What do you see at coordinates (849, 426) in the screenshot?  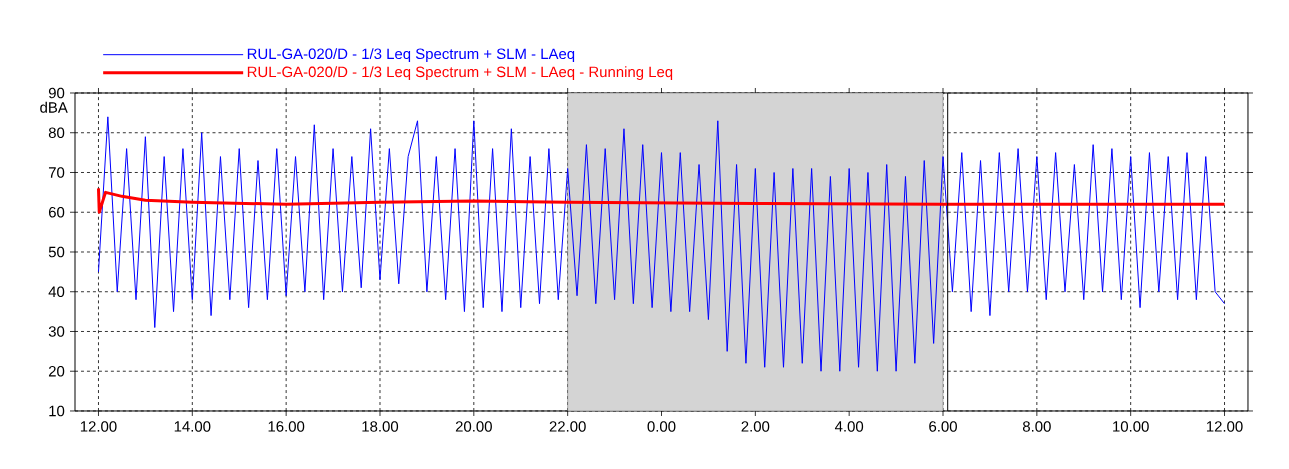 I see `x-tick-label: 4.00` at bounding box center [849, 426].